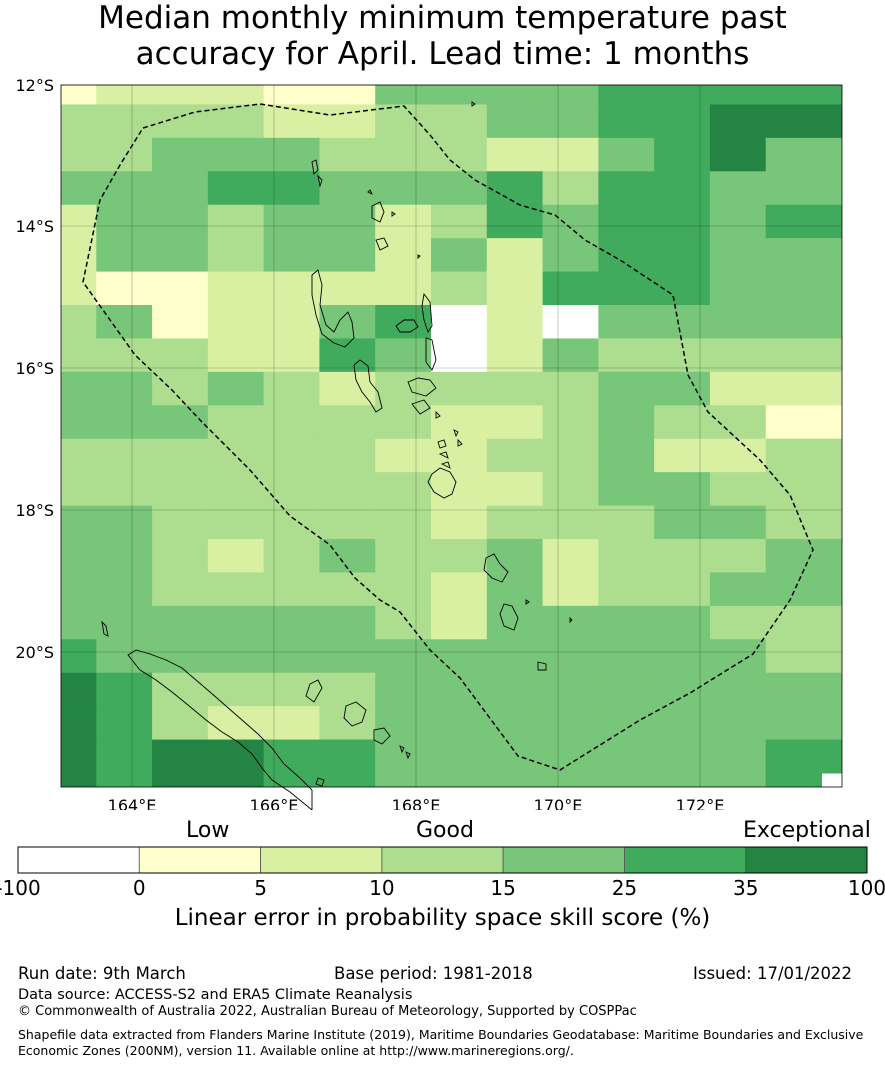  What do you see at coordinates (509, 617) in the screenshot?
I see `island-tanna` at bounding box center [509, 617].